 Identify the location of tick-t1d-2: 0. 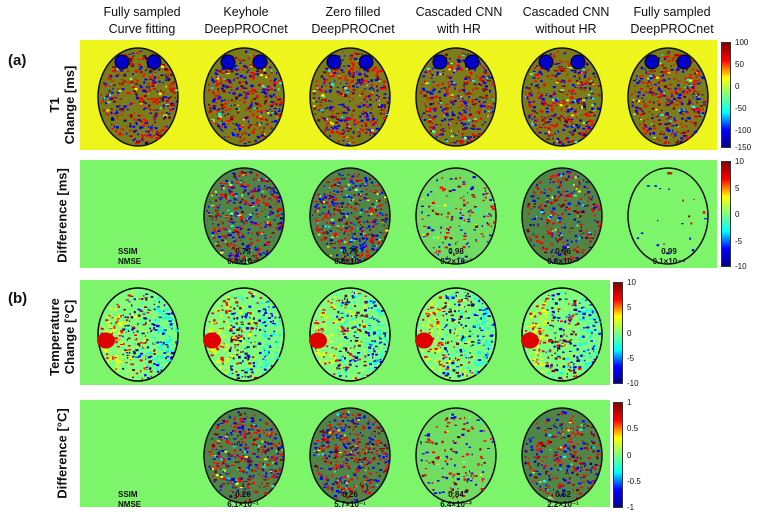
(737, 214).